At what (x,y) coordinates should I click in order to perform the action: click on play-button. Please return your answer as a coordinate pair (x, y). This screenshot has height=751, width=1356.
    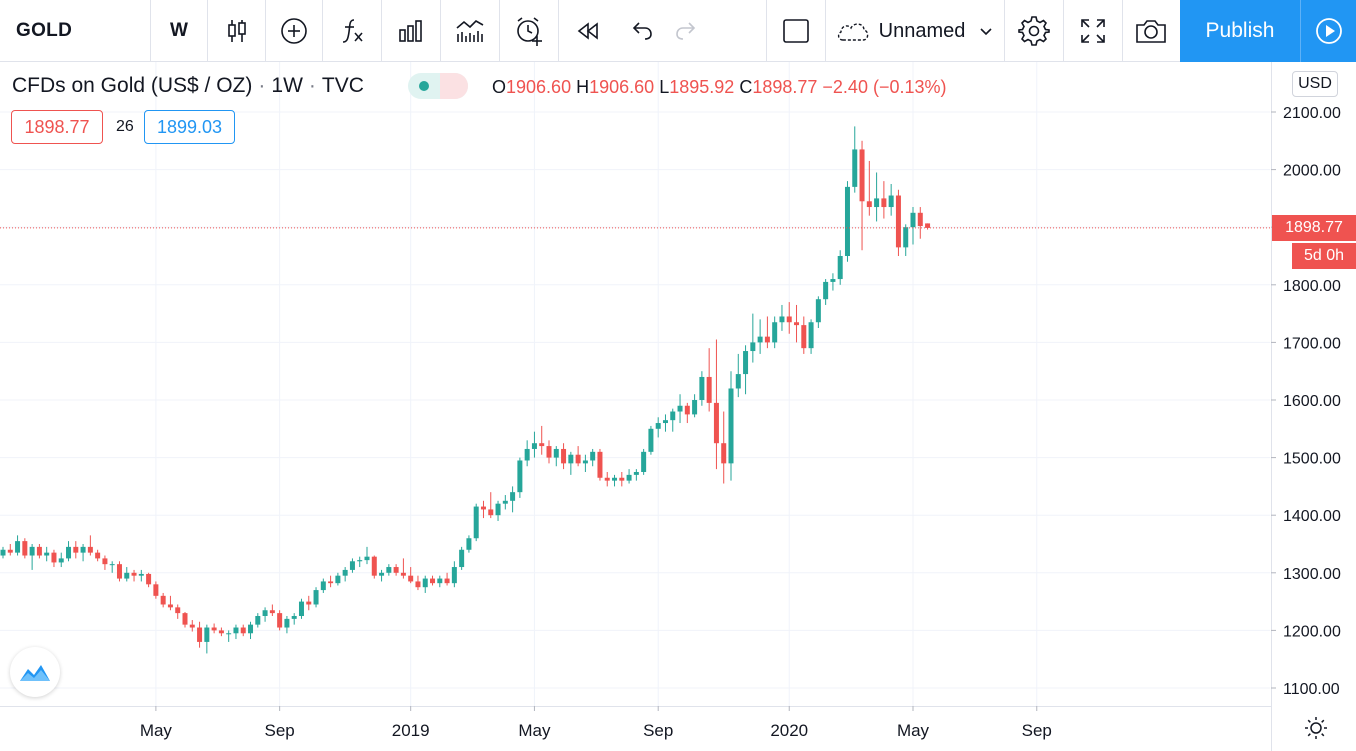
    Looking at the image, I should click on (1328, 31).